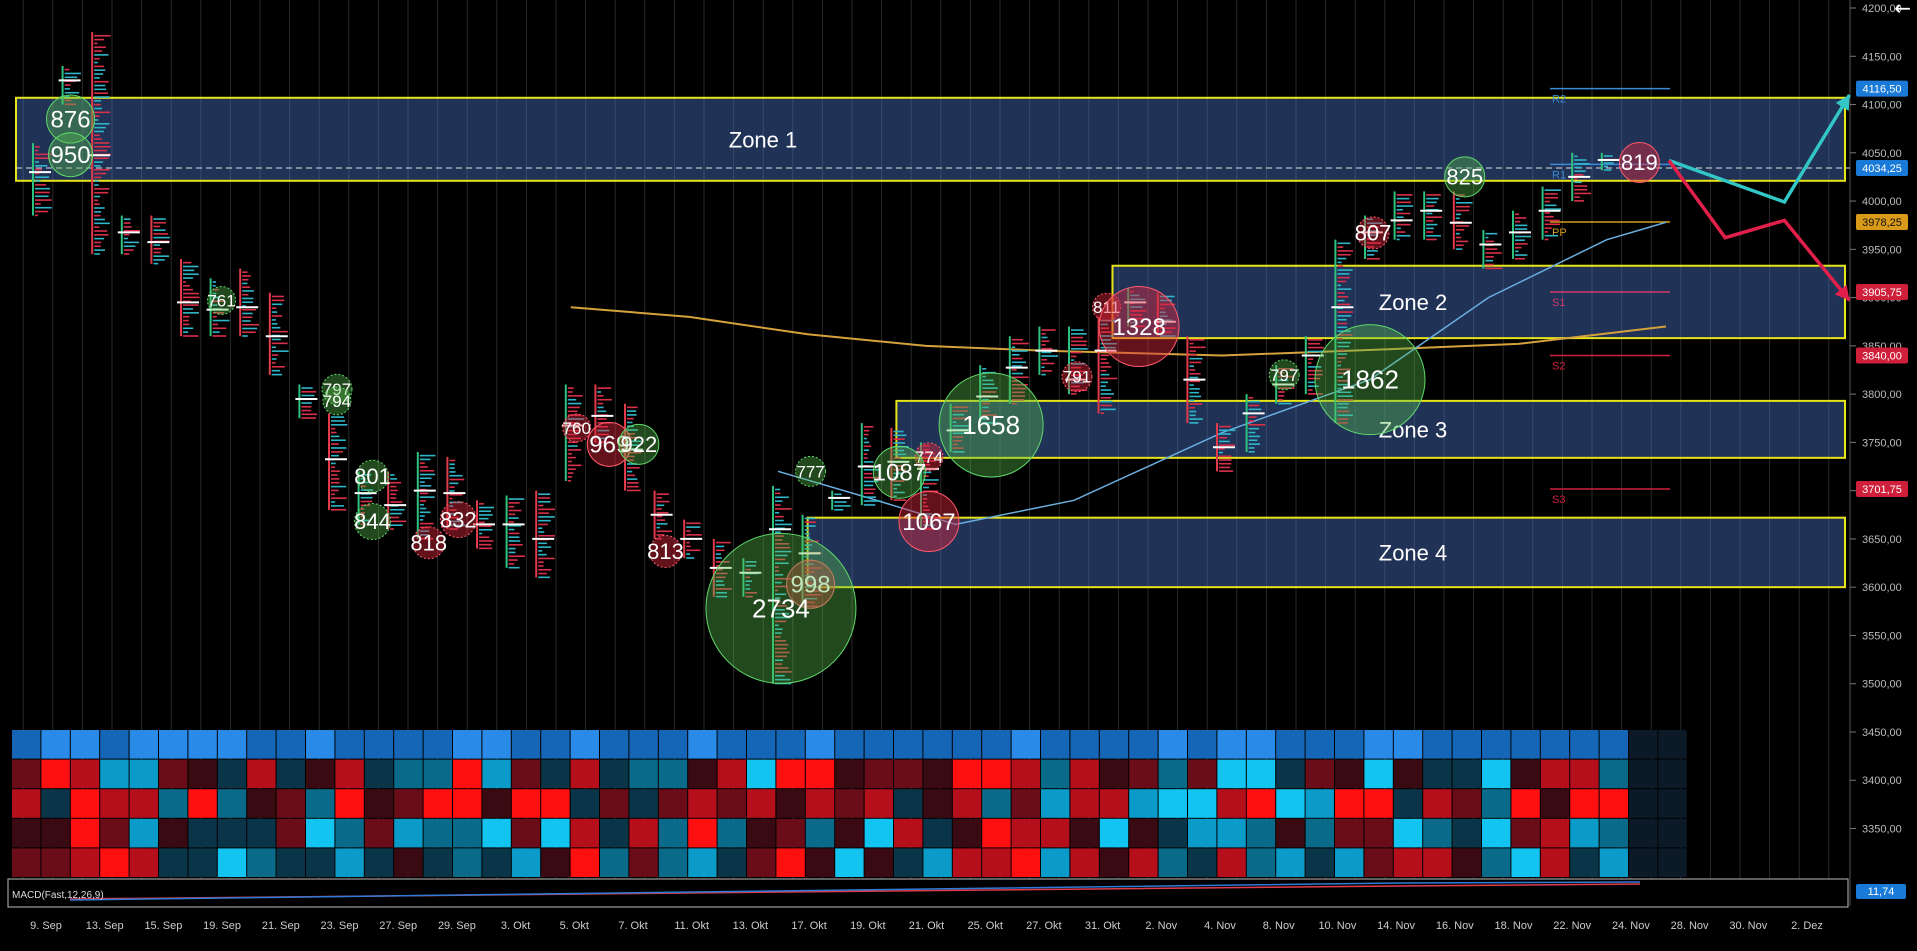  Describe the element at coordinates (1413, 552) in the screenshot. I see `zone-label: Zone 4` at that location.